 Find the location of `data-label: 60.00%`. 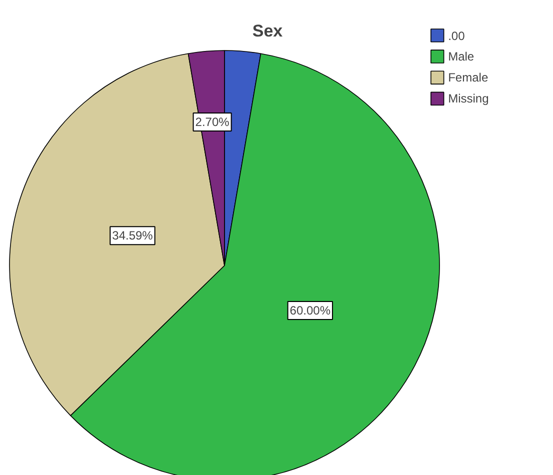

data-label: 60.00% is located at coordinates (310, 311).